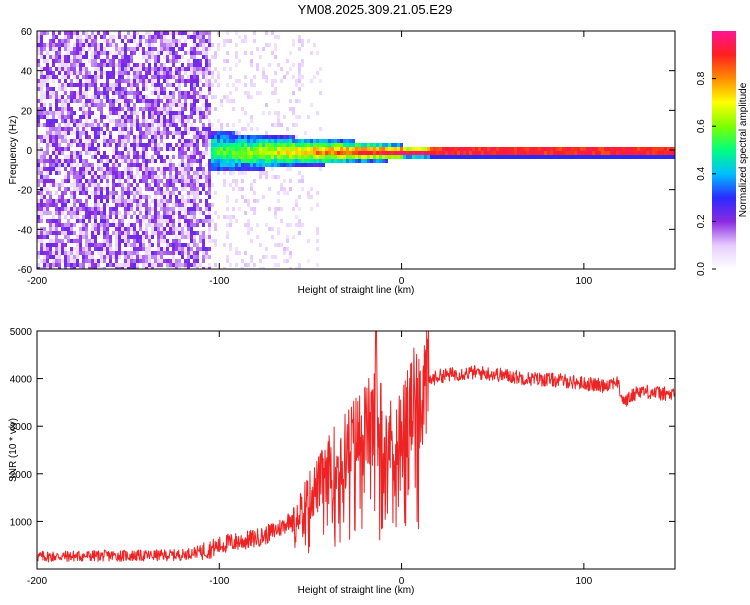 Image resolution: width=750 pixels, height=605 pixels. What do you see at coordinates (25, 230) in the screenshot?
I see `spectrogram-y-tick-label: -40` at bounding box center [25, 230].